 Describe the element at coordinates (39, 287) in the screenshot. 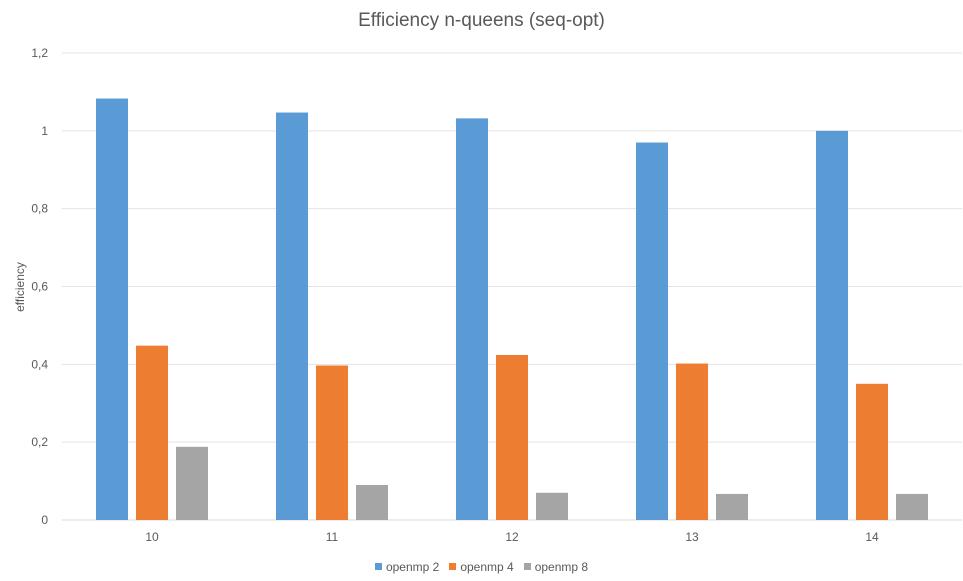

I see `y-tick-label: 0,6` at that location.